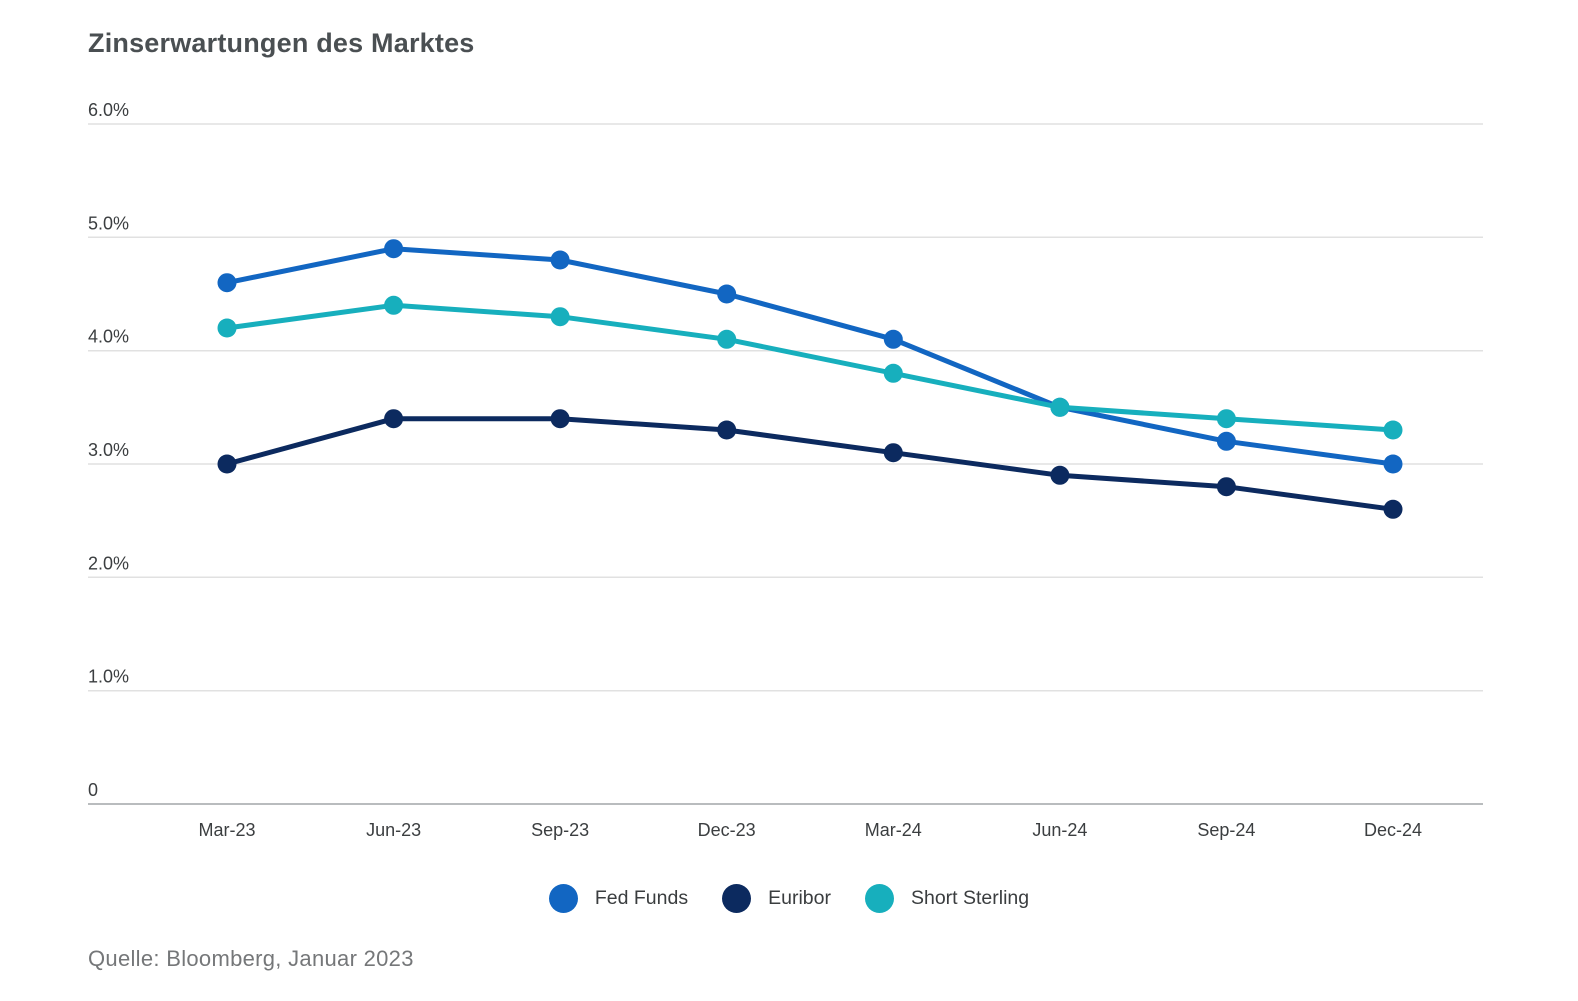 The height and width of the screenshot is (1001, 1578). What do you see at coordinates (560, 830) in the screenshot?
I see `x-tick-label: Sep-23` at bounding box center [560, 830].